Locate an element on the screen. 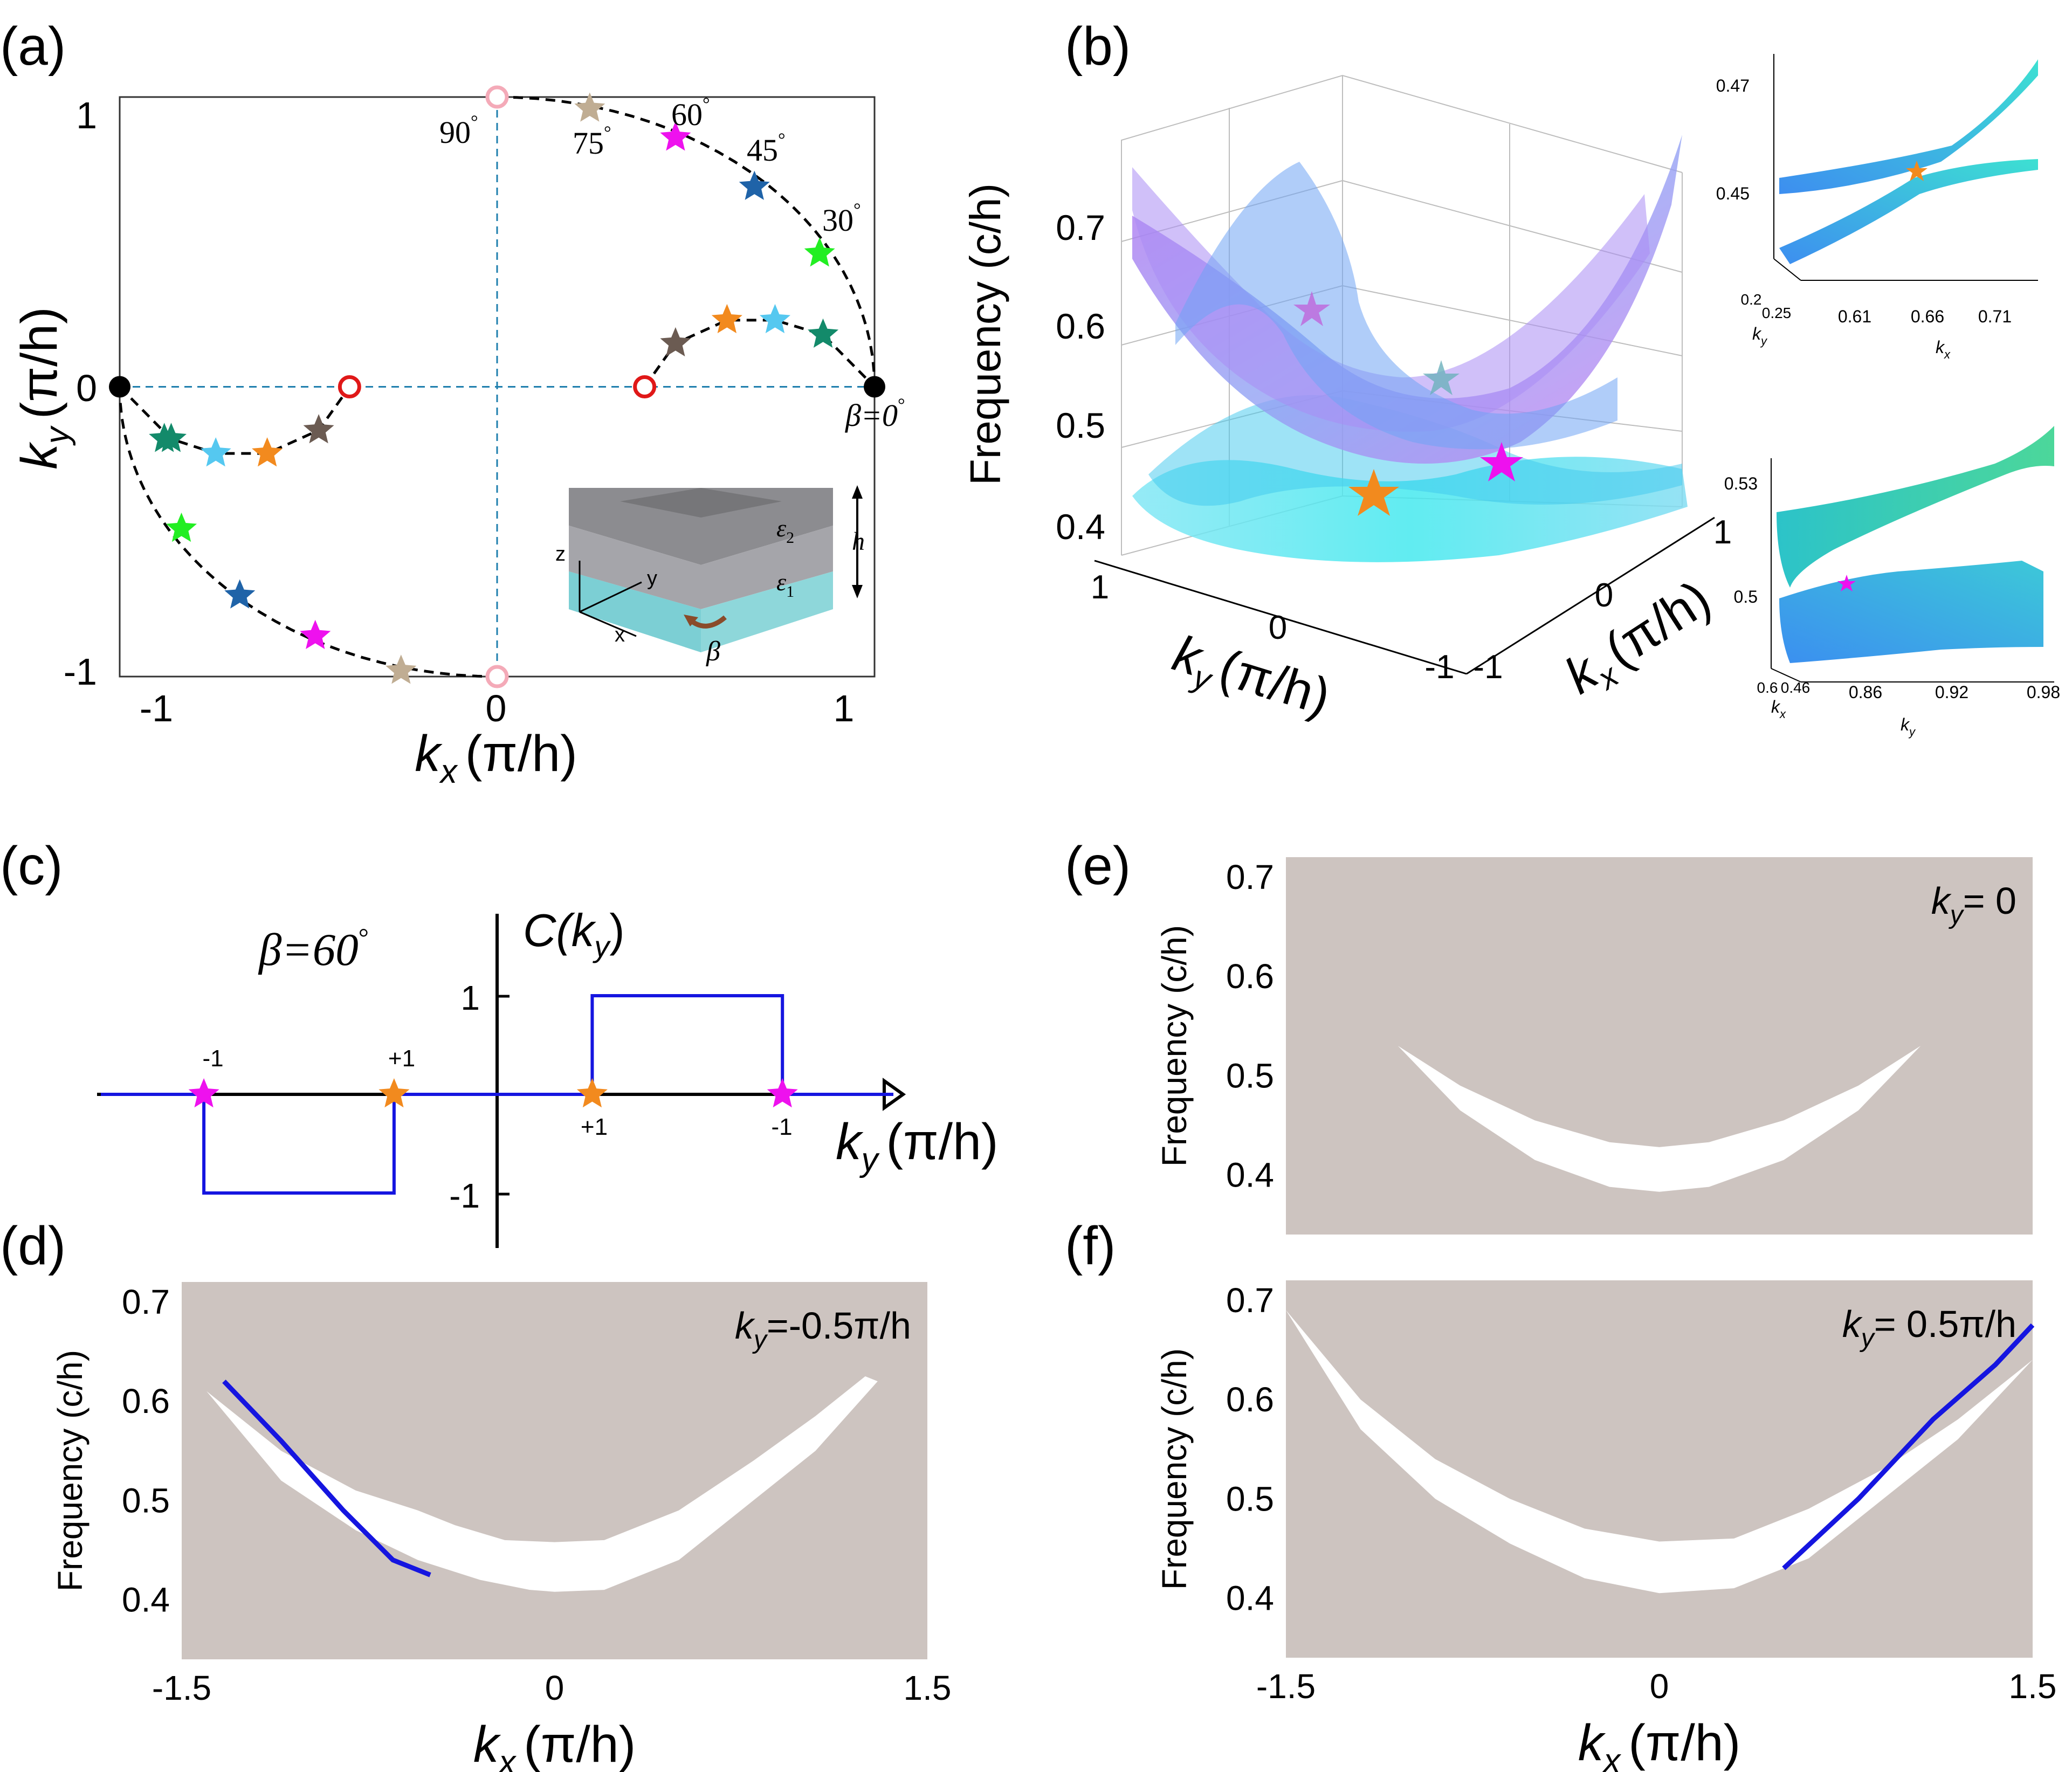 The height and width of the screenshot is (1772, 2072). inset1-ztick-047: 0.47 is located at coordinates (1733, 85).